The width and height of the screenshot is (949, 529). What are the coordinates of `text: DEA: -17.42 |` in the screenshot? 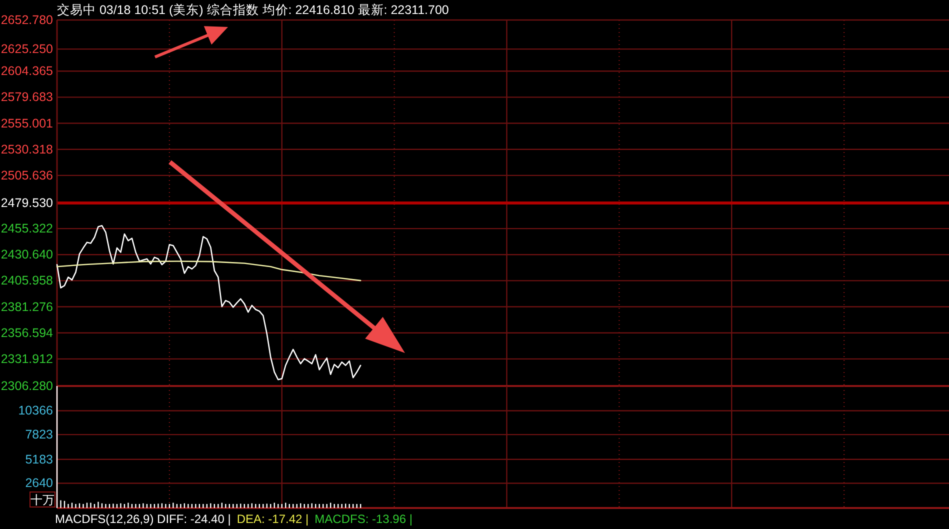 It's located at (272, 519).